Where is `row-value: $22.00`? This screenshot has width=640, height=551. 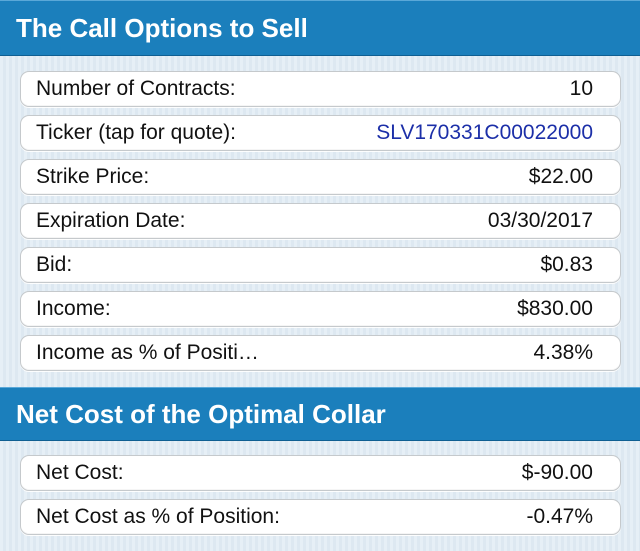 row-value: $22.00 is located at coordinates (560, 176).